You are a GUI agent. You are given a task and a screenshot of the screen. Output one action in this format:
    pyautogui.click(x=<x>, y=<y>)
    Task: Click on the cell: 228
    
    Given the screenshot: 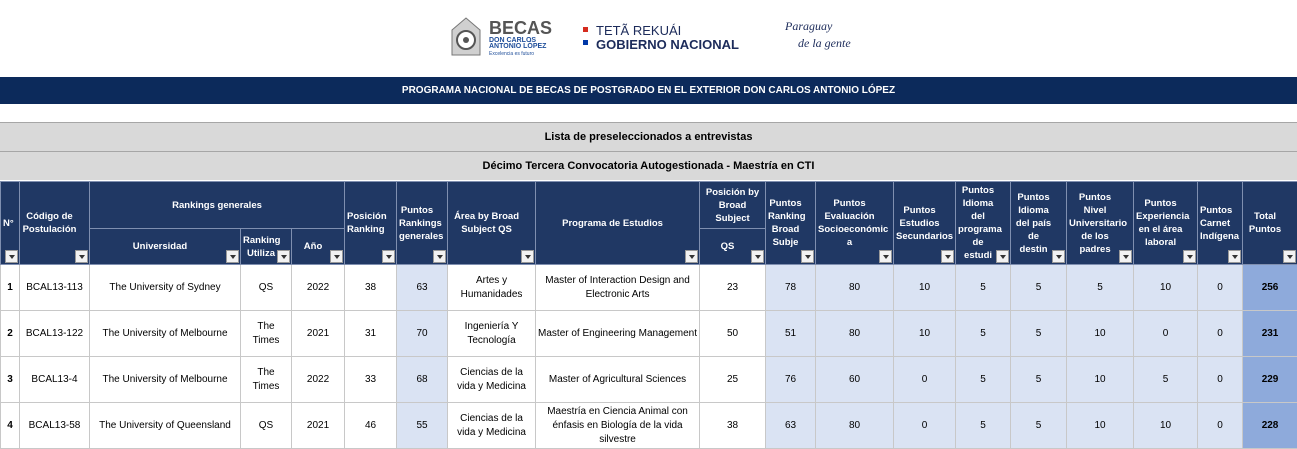 What is the action you would take?
    pyautogui.click(x=1270, y=426)
    